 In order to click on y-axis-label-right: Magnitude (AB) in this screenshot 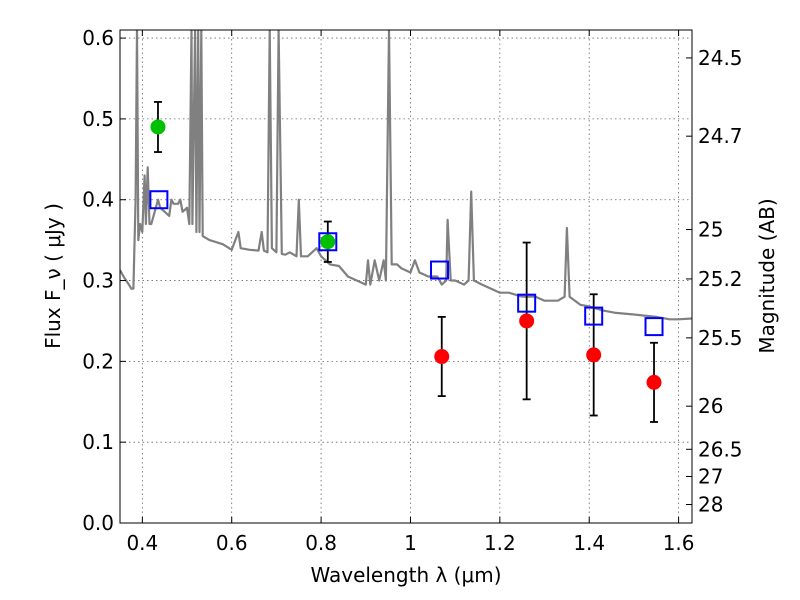, I will do `click(767, 275)`.